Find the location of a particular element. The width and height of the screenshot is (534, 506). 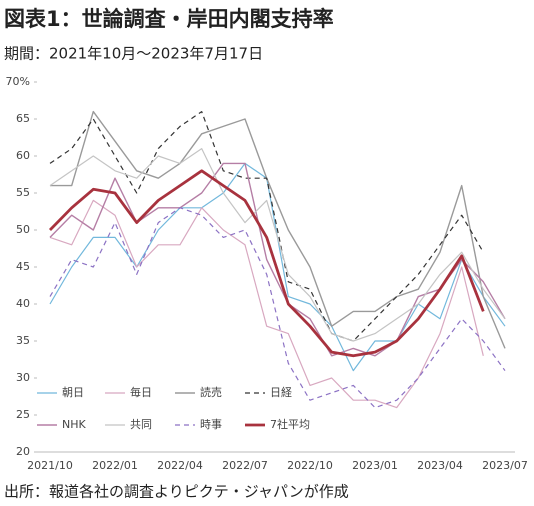

y-tick-label: 65 is located at coordinates (23, 118).